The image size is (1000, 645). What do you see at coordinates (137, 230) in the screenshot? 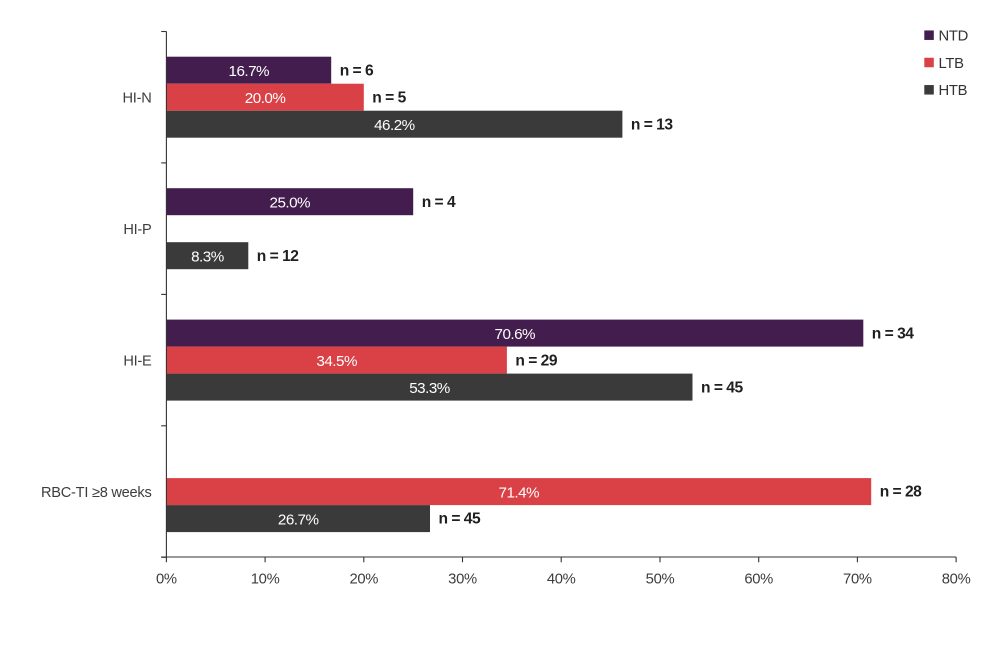
I see `svg-text: HI-P` at bounding box center [137, 230].